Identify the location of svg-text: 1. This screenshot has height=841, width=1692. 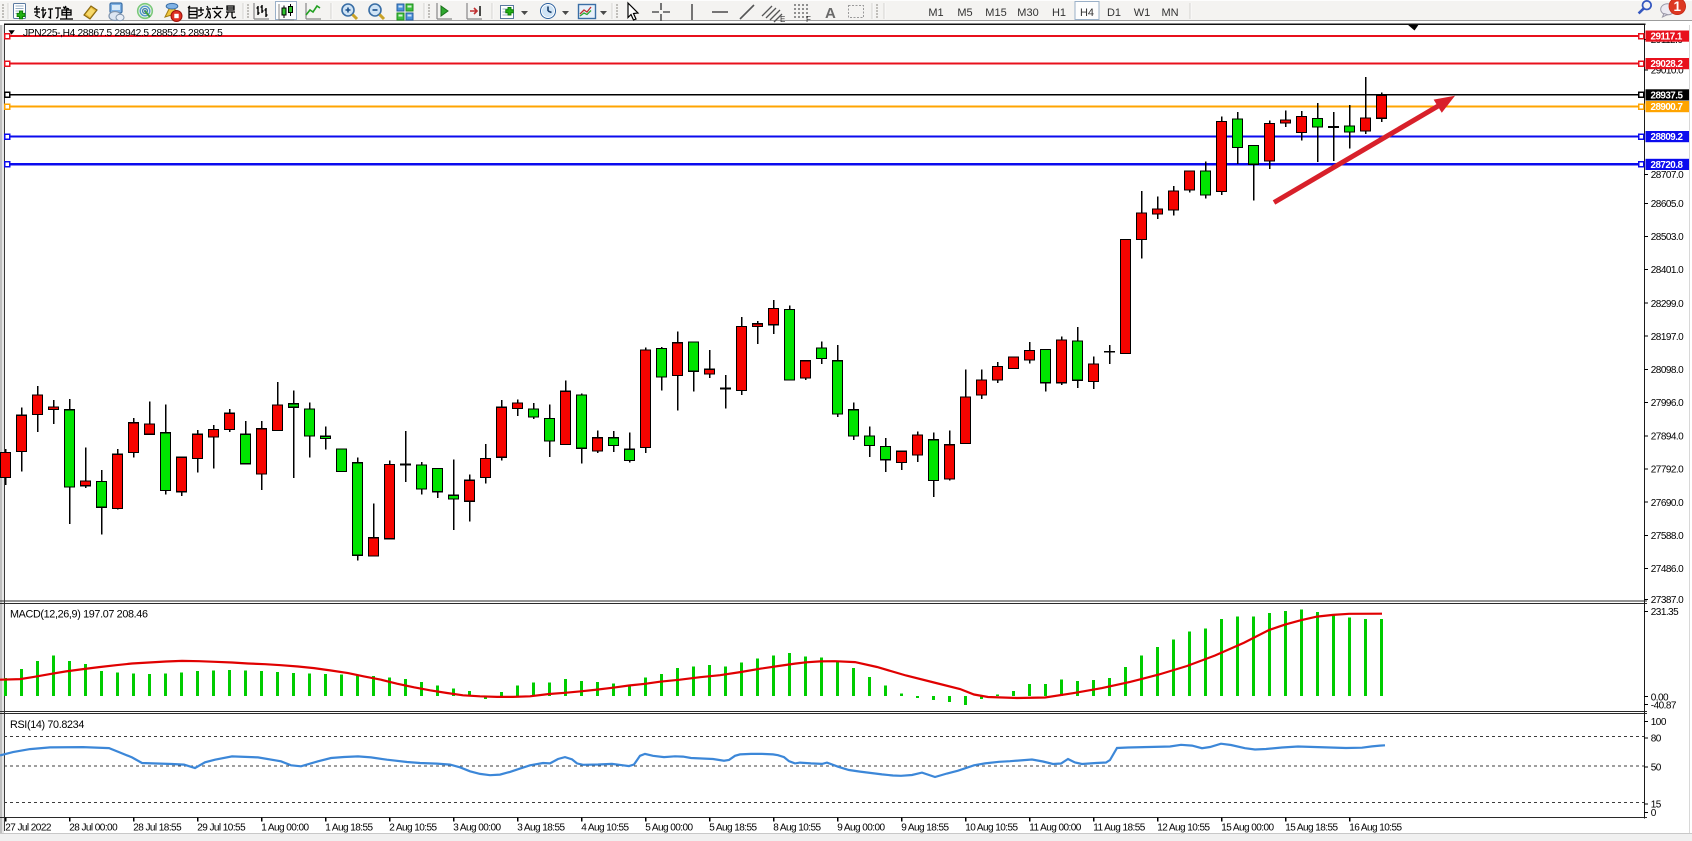
(1678, 7).